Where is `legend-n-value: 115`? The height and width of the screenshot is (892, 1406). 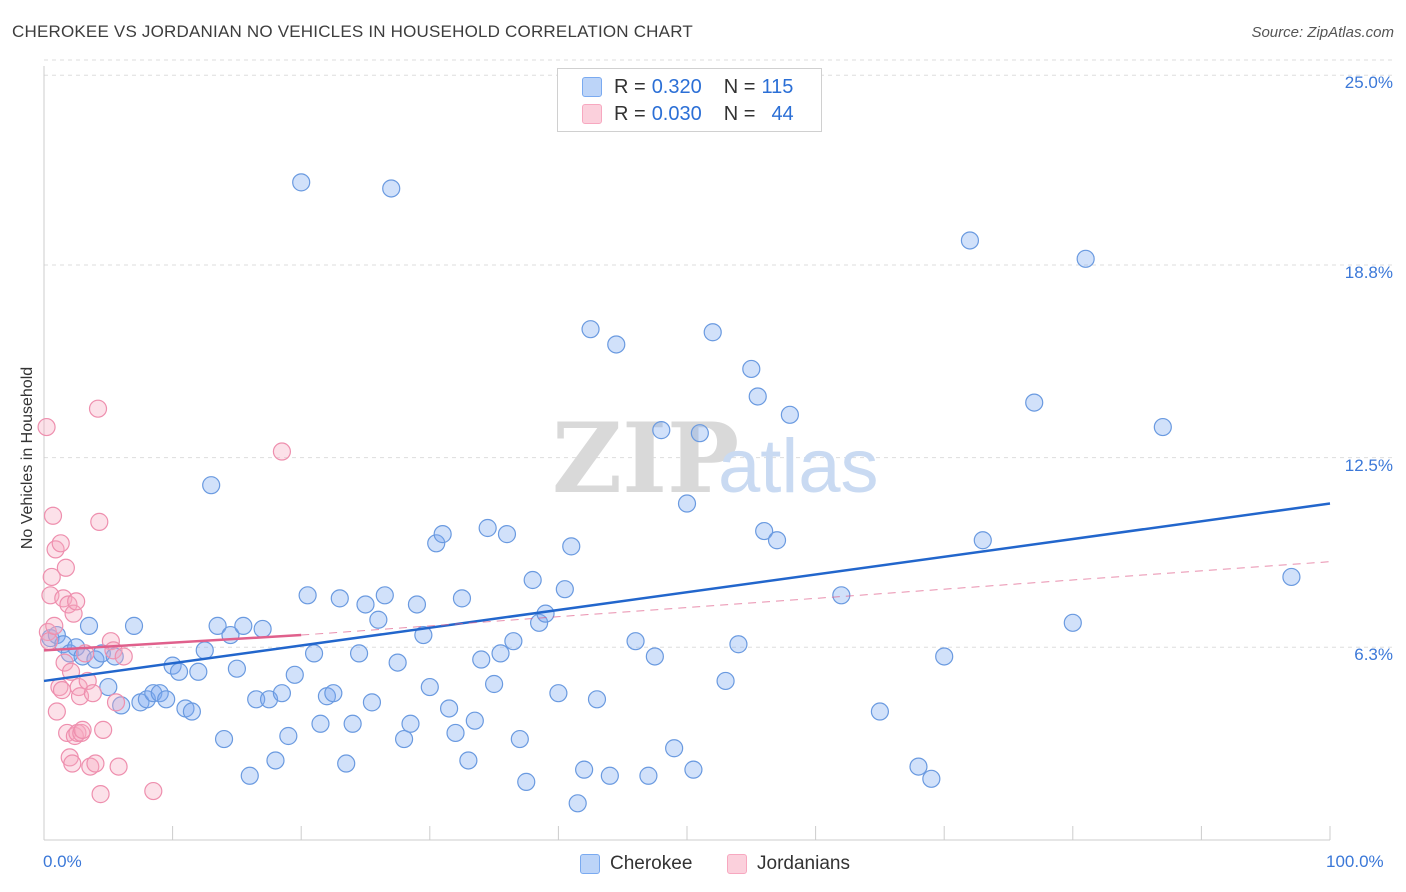
legend-n-value: 115 is located at coordinates (777, 86).